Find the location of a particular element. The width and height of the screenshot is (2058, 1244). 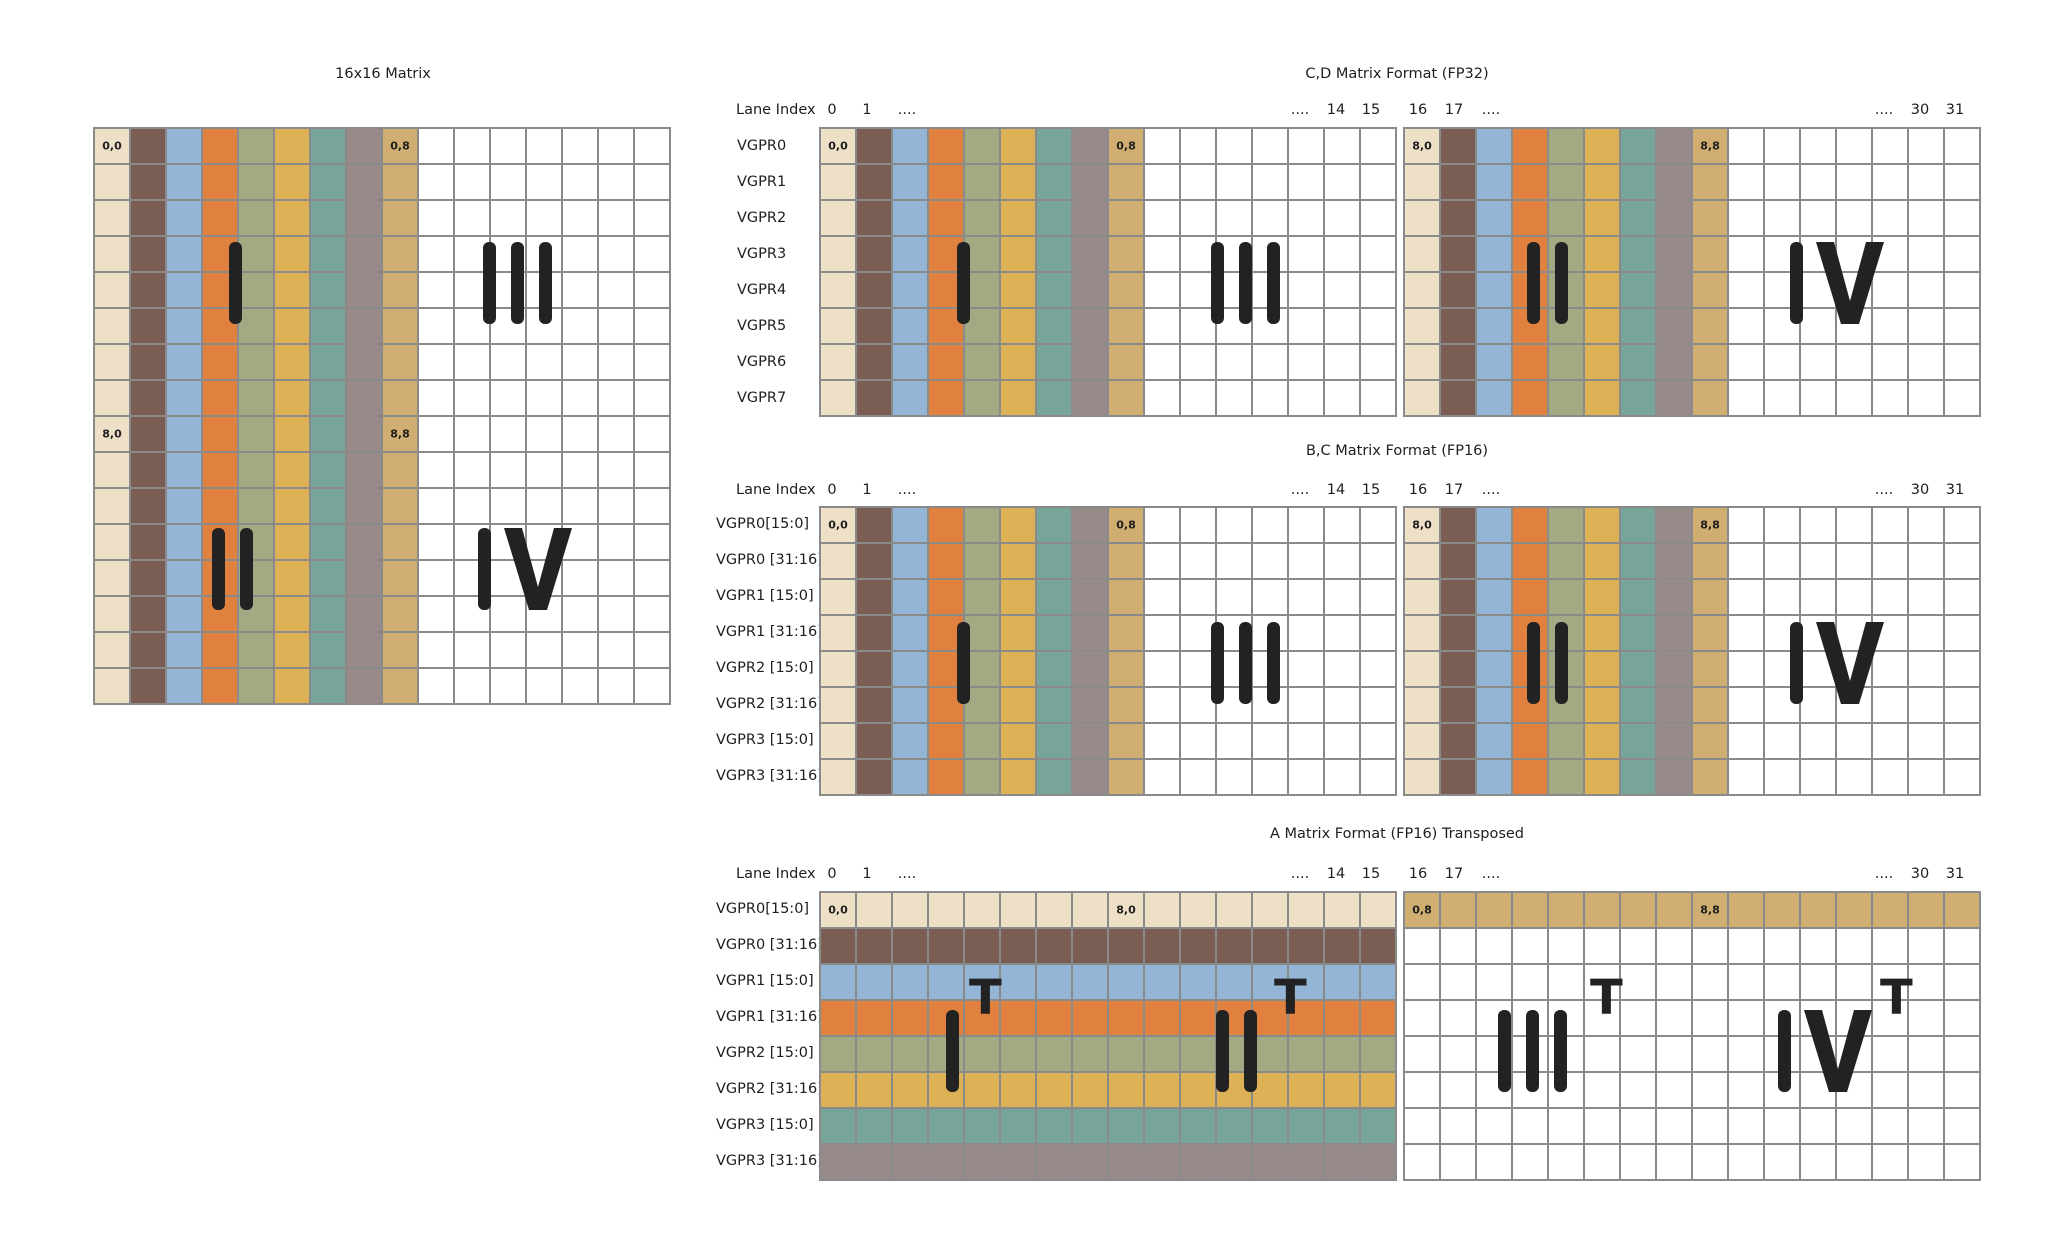

a-row-label: VGPR3 [31:16] is located at coordinates (769, 1161).